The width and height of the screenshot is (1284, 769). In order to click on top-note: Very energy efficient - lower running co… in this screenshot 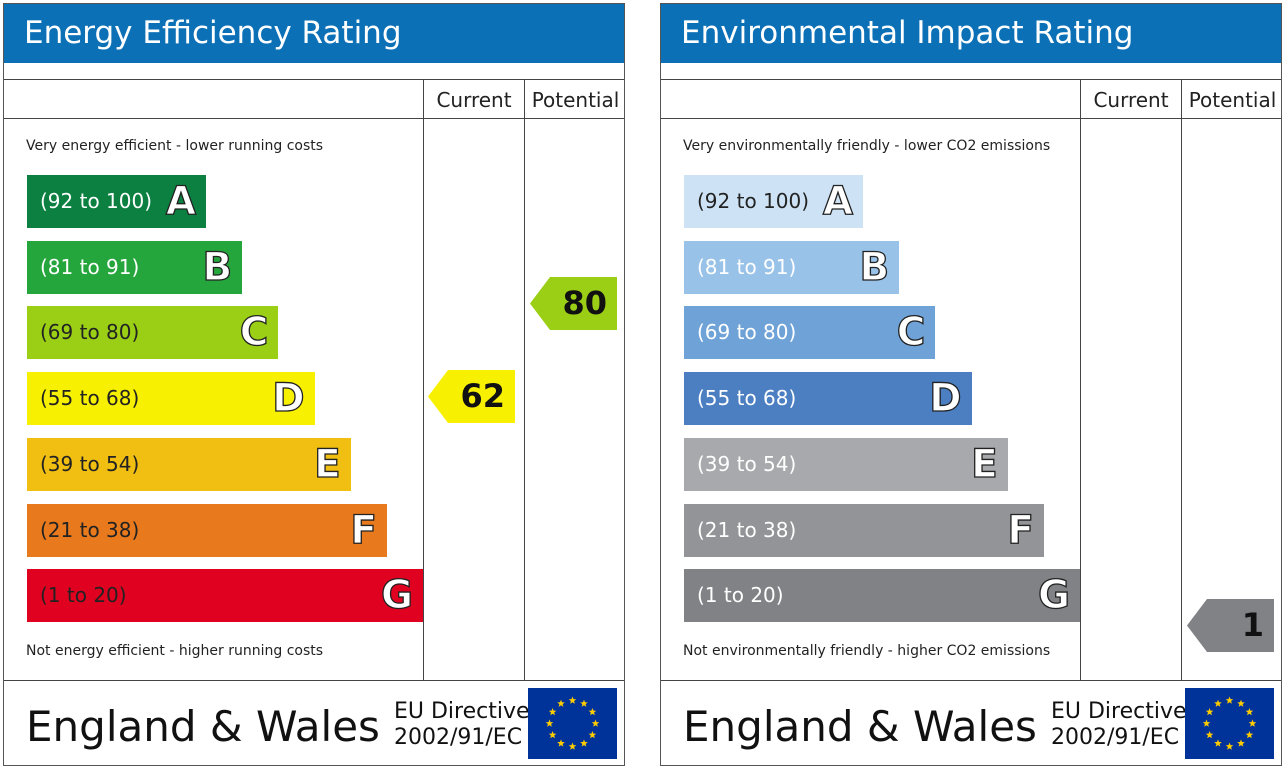, I will do `click(175, 146)`.